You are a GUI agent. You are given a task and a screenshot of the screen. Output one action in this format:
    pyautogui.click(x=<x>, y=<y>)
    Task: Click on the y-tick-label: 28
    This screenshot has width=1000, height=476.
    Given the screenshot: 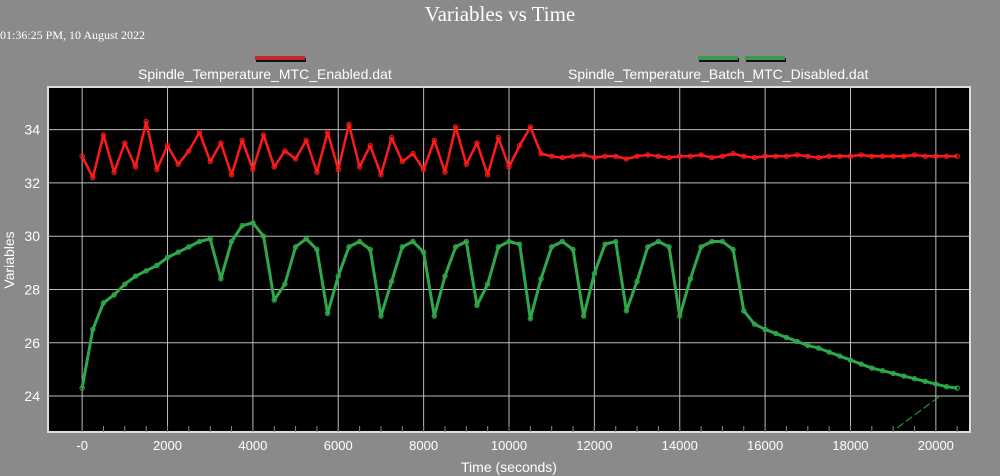 What is the action you would take?
    pyautogui.click(x=32, y=289)
    